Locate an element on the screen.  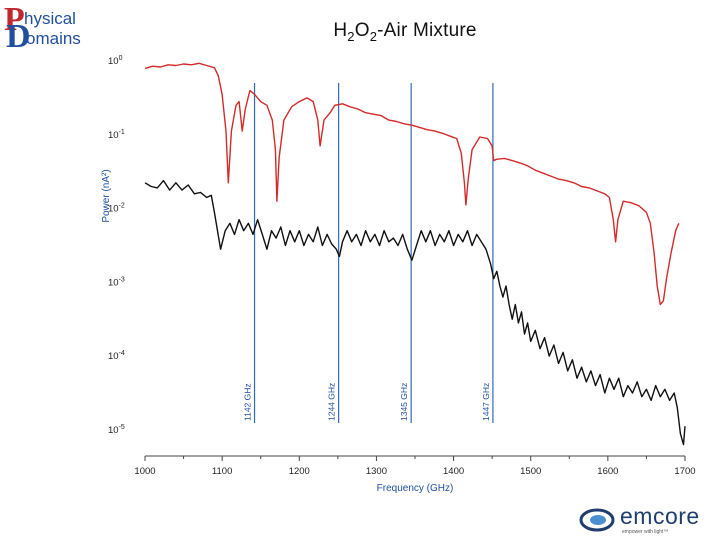
emcore-brand: emcore is located at coordinates (660, 516).